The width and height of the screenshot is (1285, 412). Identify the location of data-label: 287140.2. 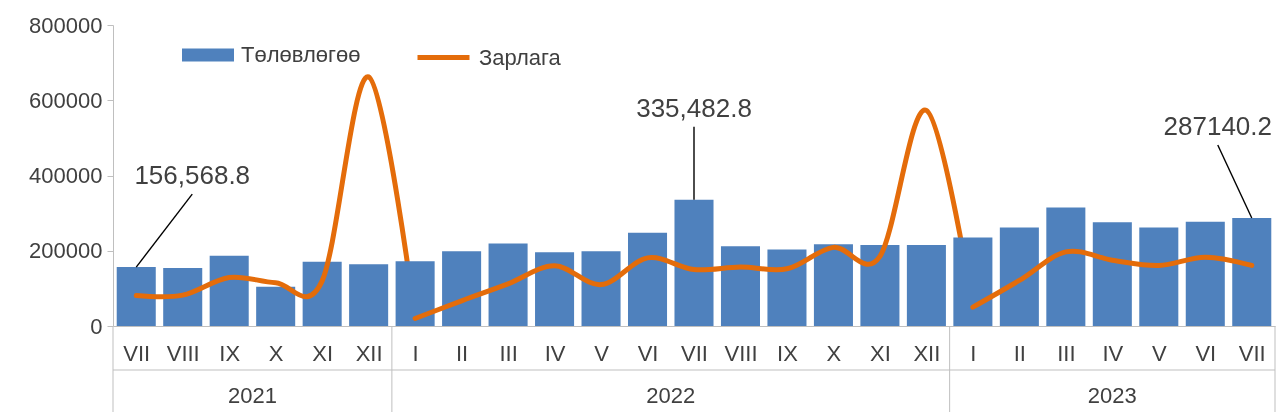
(1217, 125).